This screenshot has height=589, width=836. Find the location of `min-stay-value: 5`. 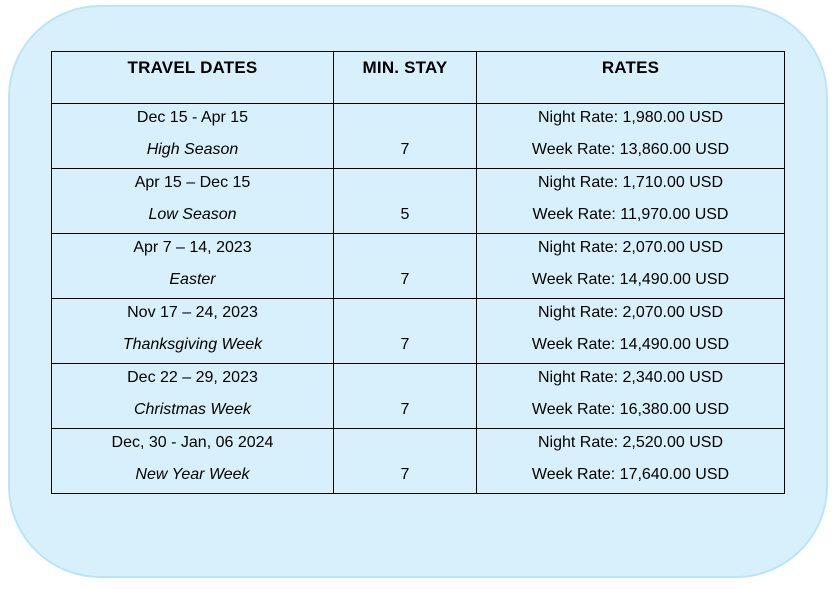

min-stay-value: 5 is located at coordinates (405, 214).